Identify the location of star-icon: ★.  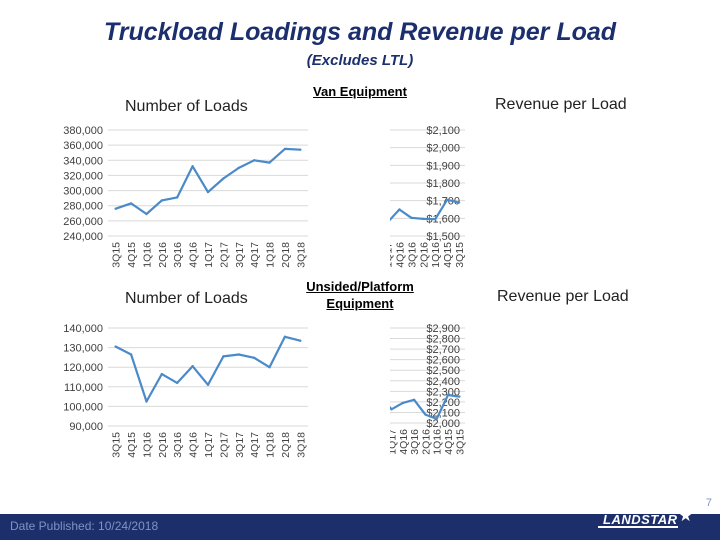
(686, 515).